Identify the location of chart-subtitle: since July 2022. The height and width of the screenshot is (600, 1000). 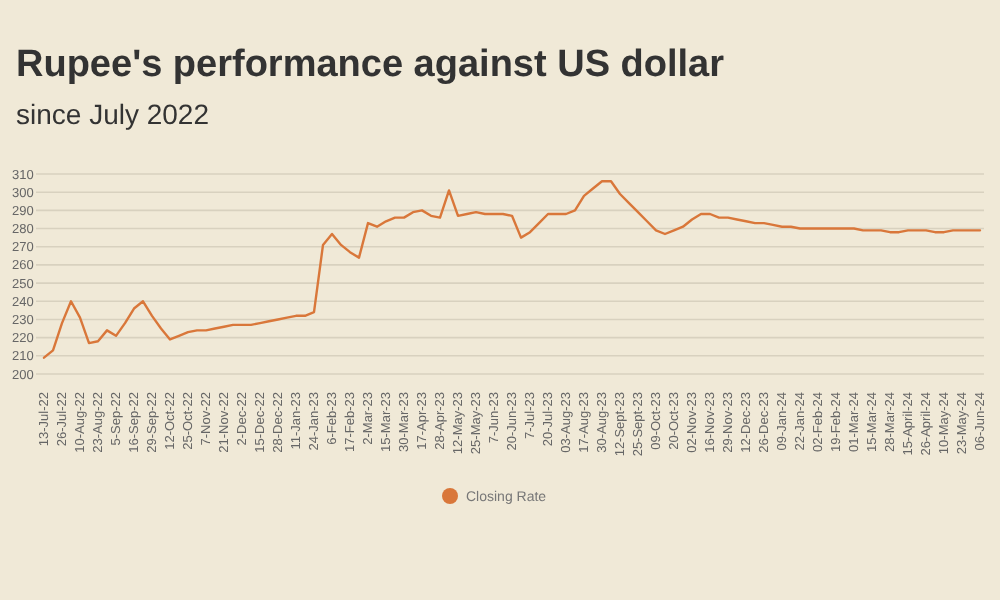
(113, 114).